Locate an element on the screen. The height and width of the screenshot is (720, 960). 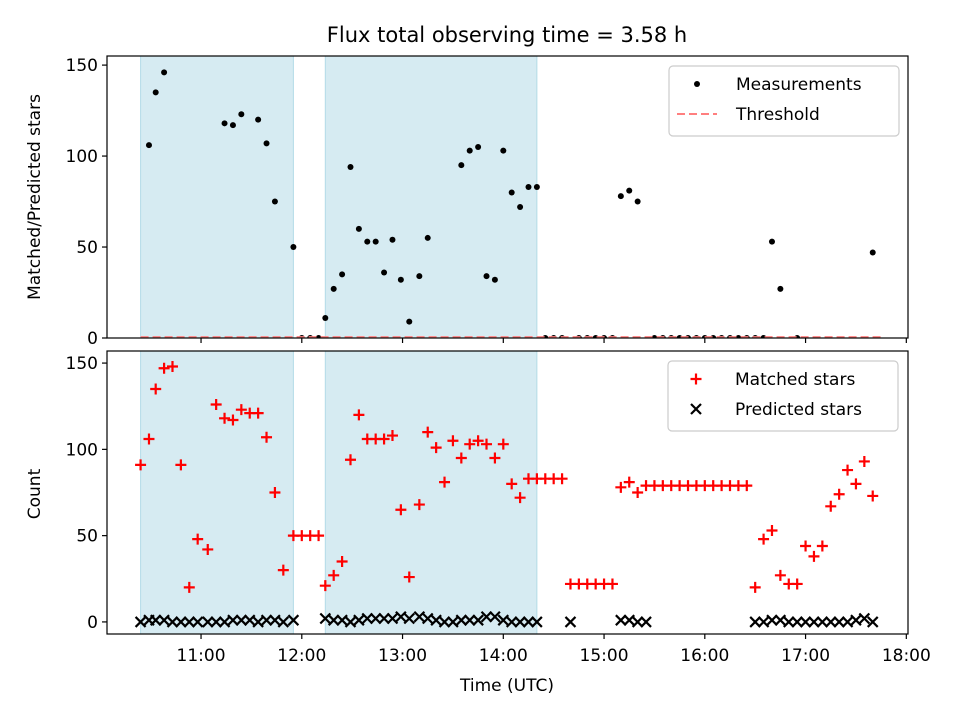
legend: Matched stars Predicted stars is located at coordinates (783, 396).